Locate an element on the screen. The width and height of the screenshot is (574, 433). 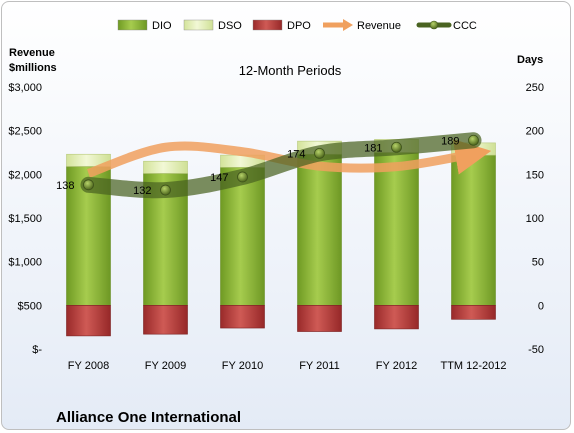
legend-label: DIO is located at coordinates (162, 26).